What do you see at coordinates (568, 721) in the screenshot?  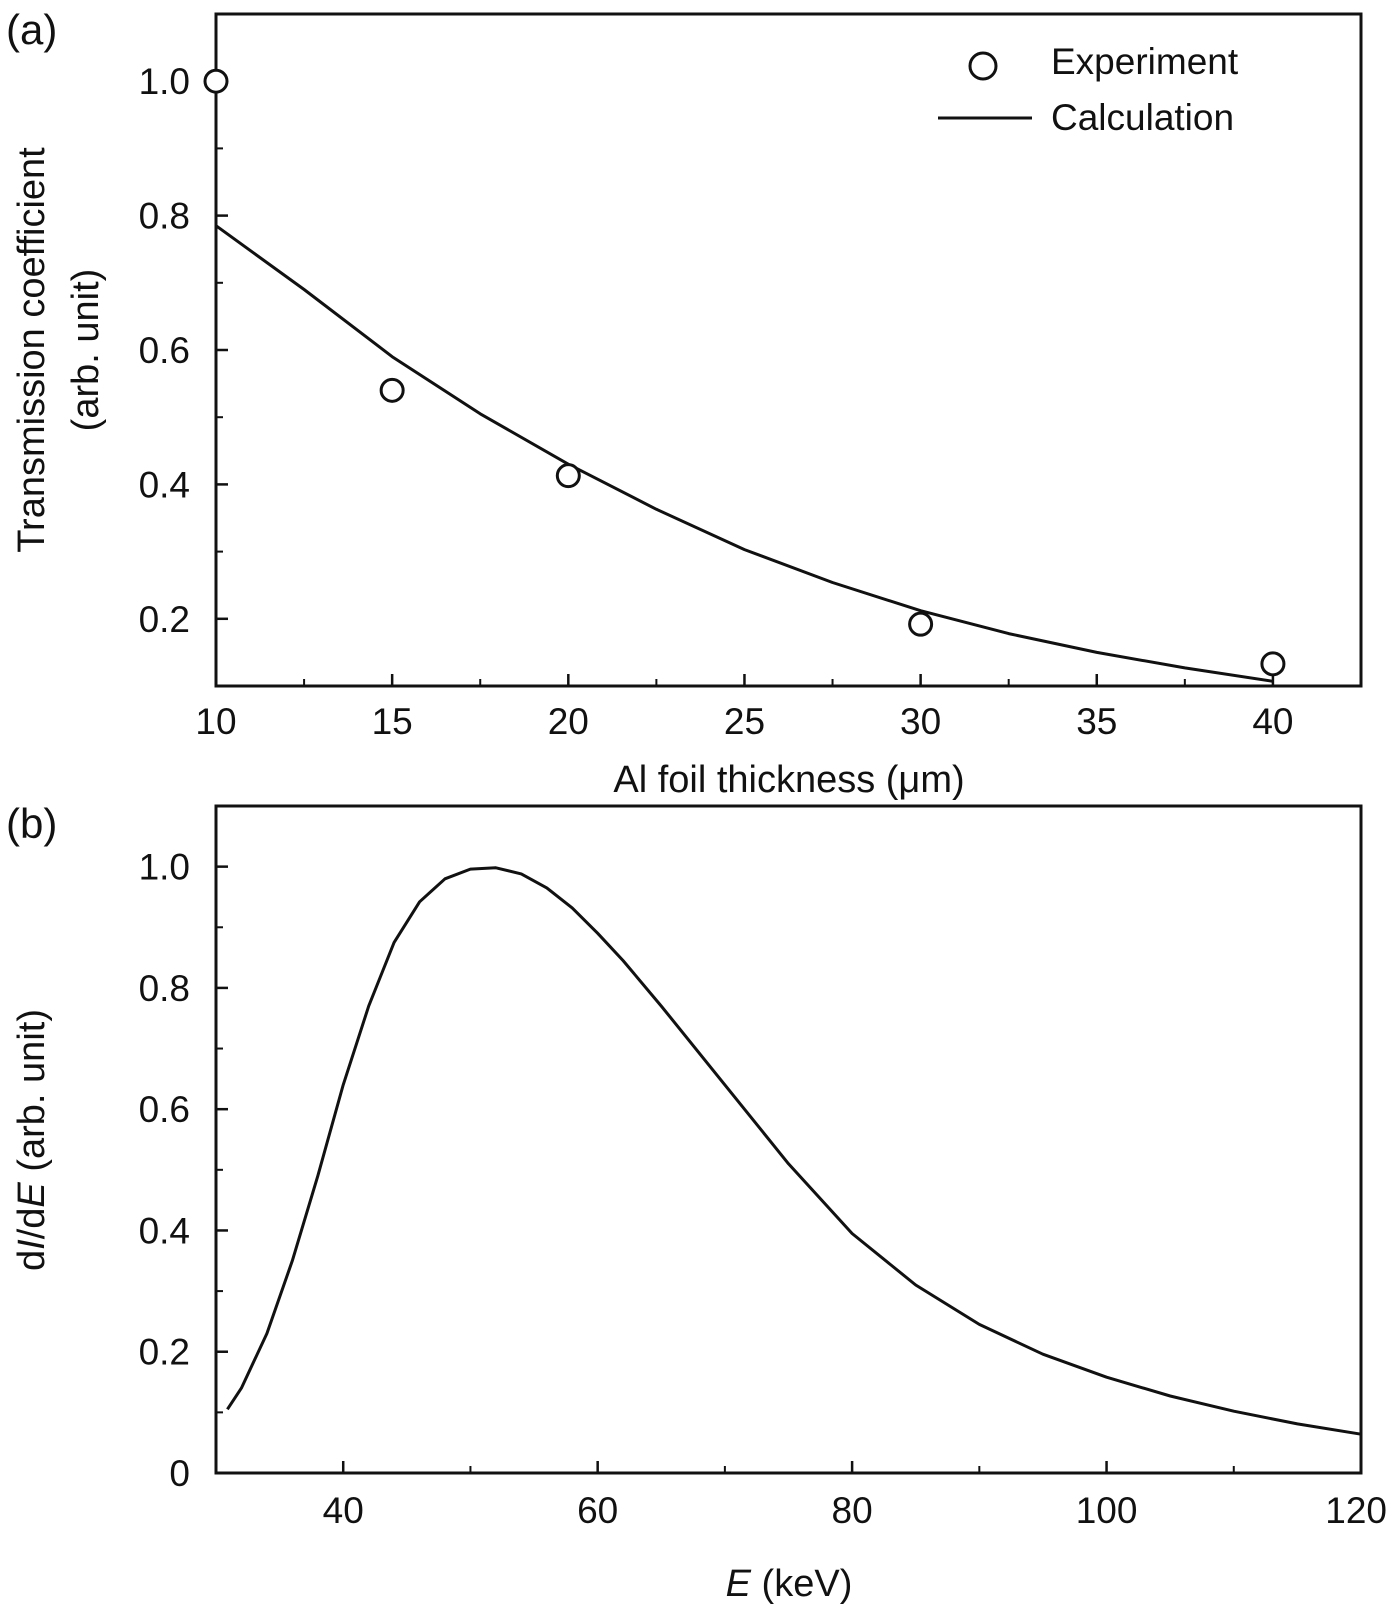 I see `panel-a-x-tick-label: 20` at bounding box center [568, 721].